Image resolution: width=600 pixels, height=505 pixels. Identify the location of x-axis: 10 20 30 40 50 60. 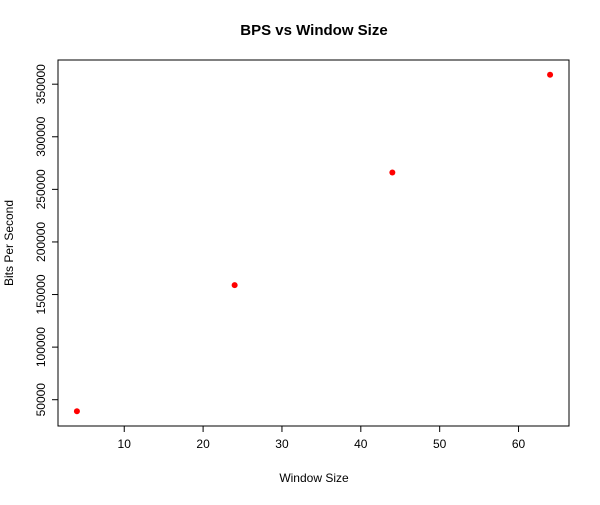
(322, 438).